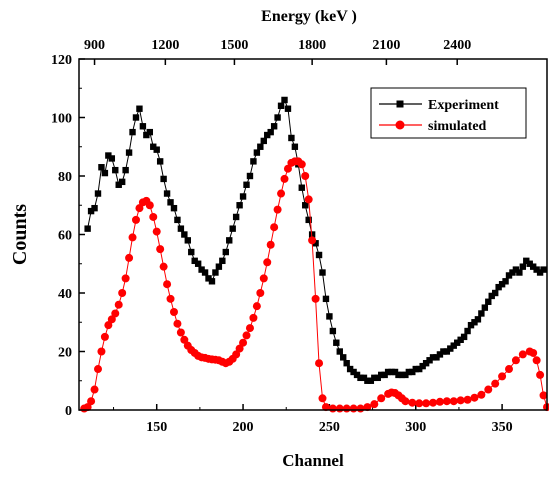 The width and height of the screenshot is (549, 477). Describe the element at coordinates (415, 427) in the screenshot. I see `x-tick-label: 300` at that location.